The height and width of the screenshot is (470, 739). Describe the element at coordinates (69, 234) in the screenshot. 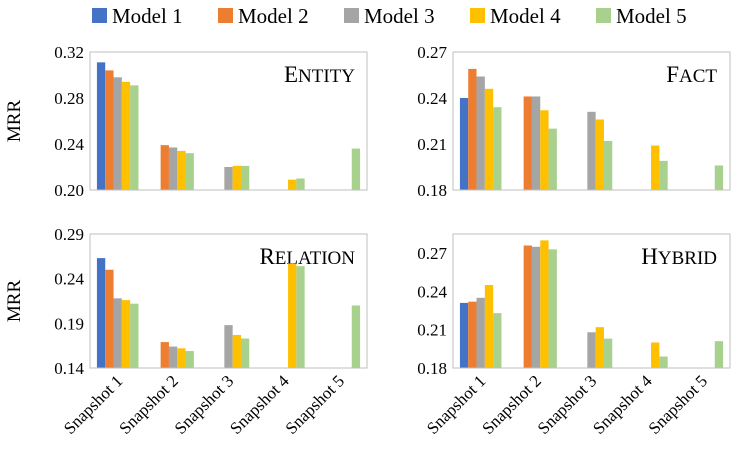

I see `y-tick-label: 0.29` at that location.